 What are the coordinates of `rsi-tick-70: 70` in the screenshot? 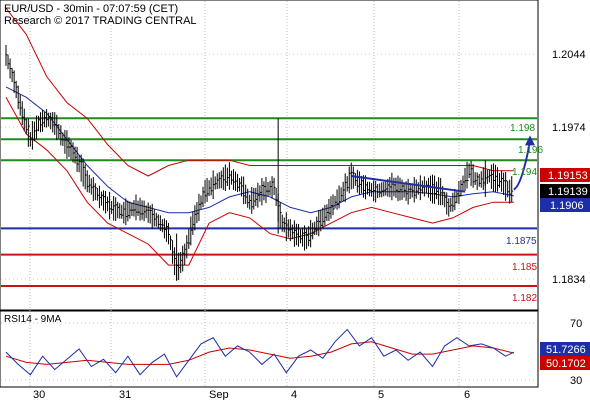 It's located at (576, 324).